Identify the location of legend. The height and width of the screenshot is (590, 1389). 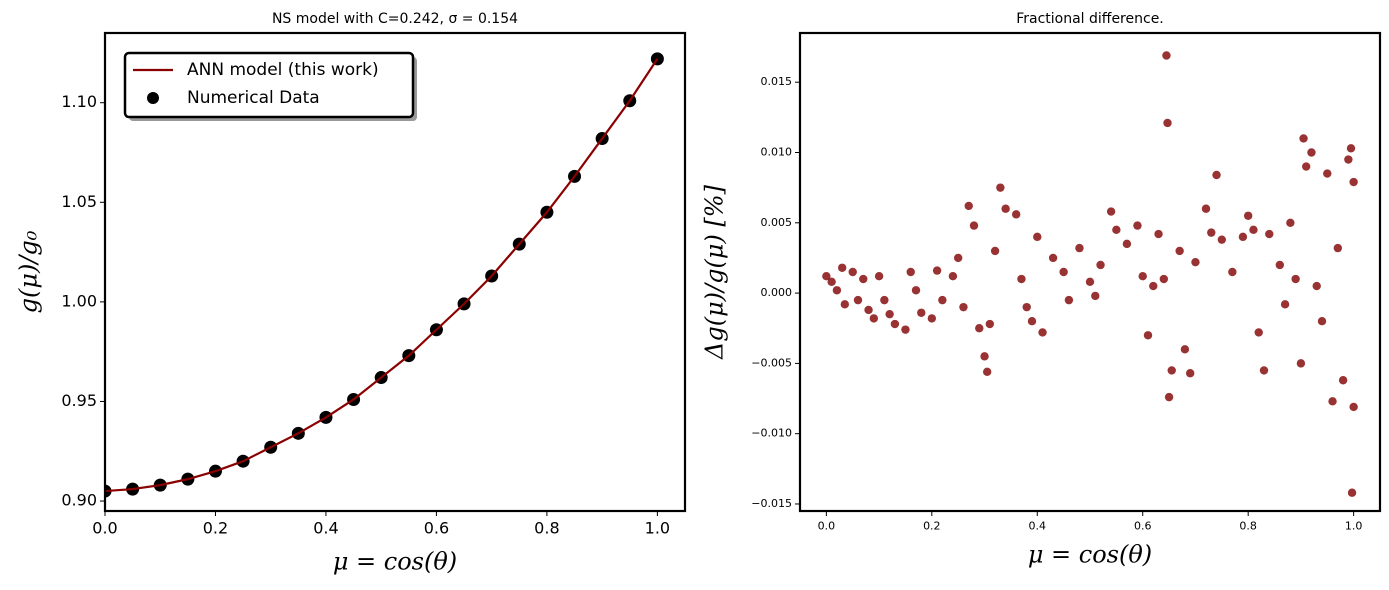
(269, 85).